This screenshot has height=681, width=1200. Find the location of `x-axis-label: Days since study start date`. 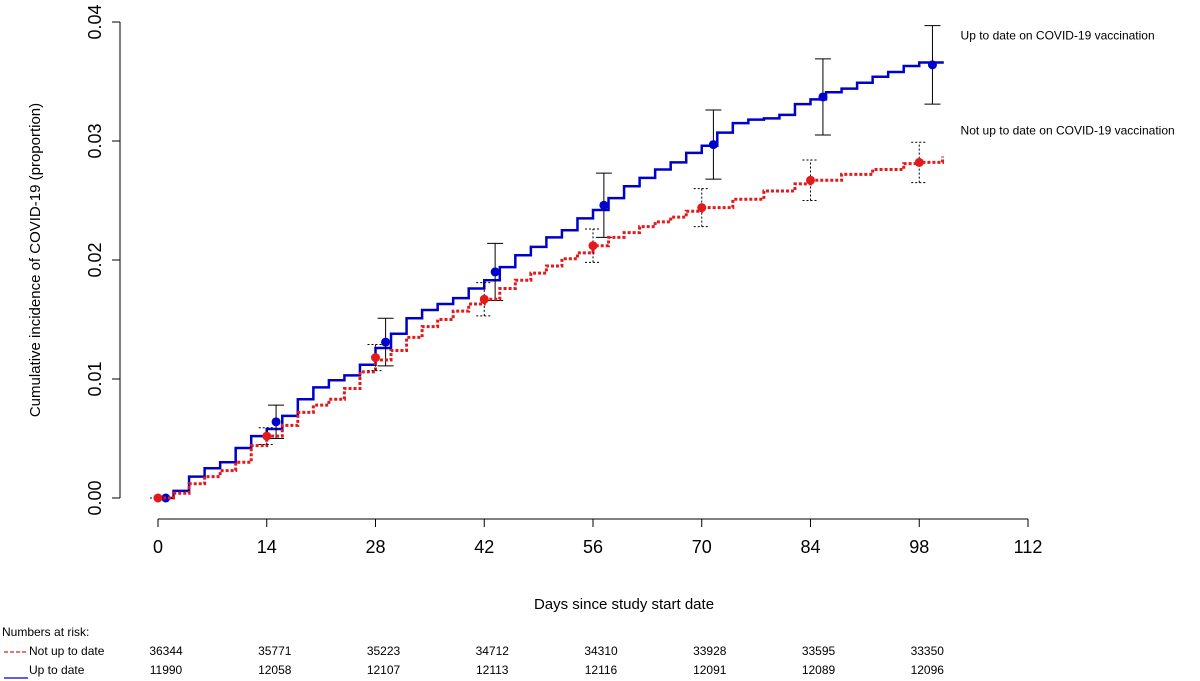

x-axis-label: Days since study start date is located at coordinates (624, 604).